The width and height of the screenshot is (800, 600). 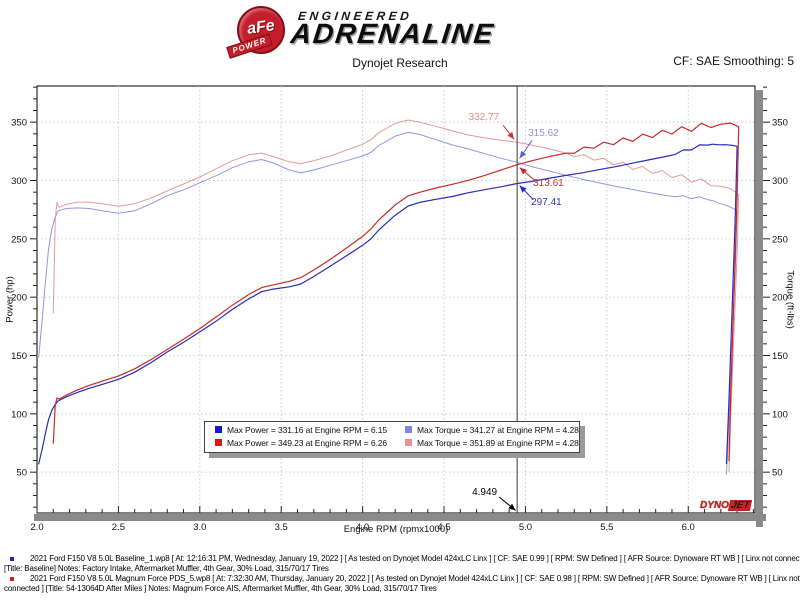 I want to click on x-axis-label: Engine RPM (rpmx1000), so click(x=396, y=529).